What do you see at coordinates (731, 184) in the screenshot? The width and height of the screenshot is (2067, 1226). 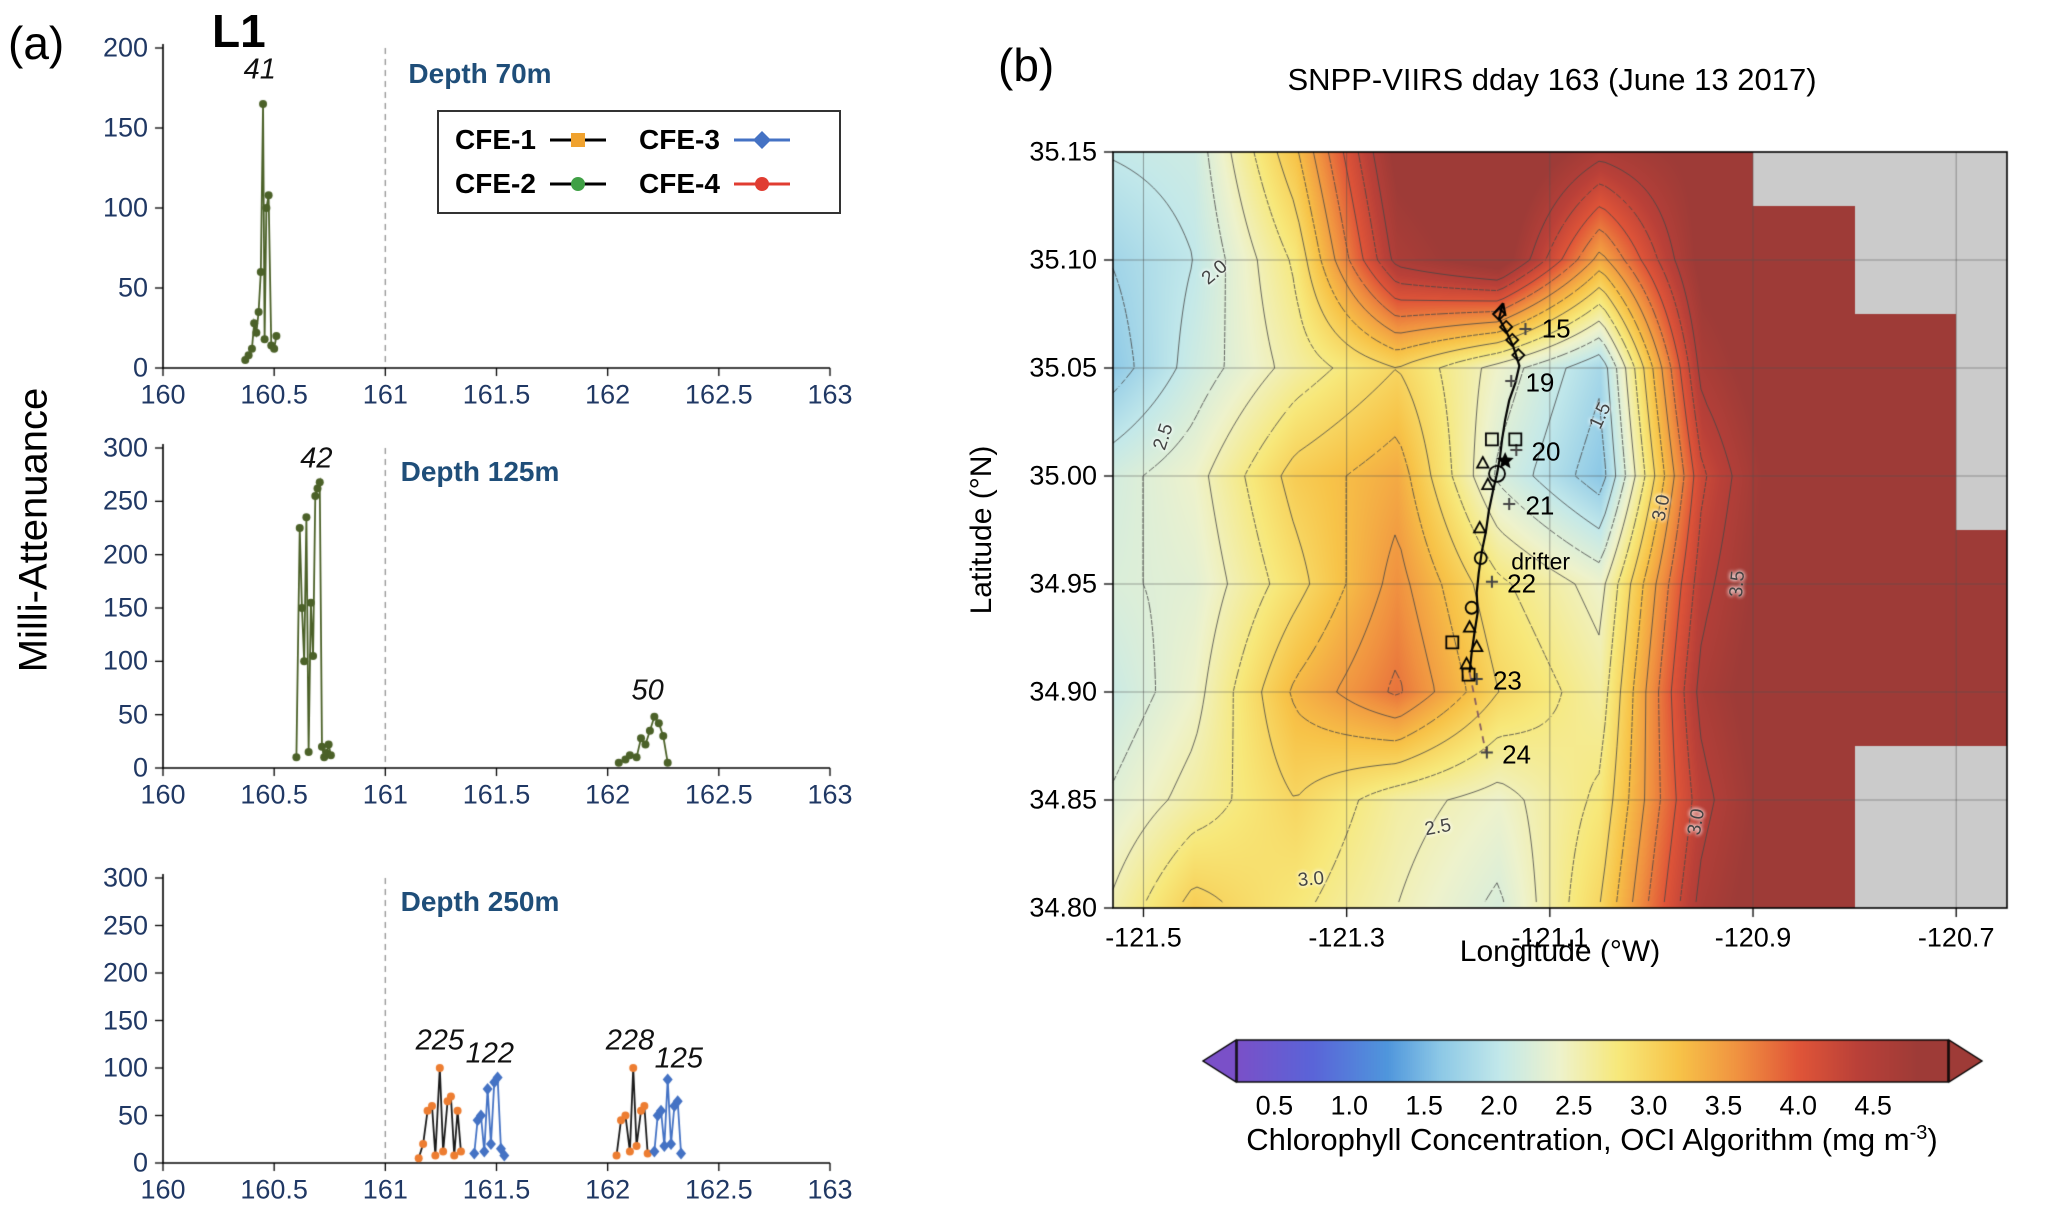 I see `legend-item-cfe-4: CFE-4` at bounding box center [731, 184].